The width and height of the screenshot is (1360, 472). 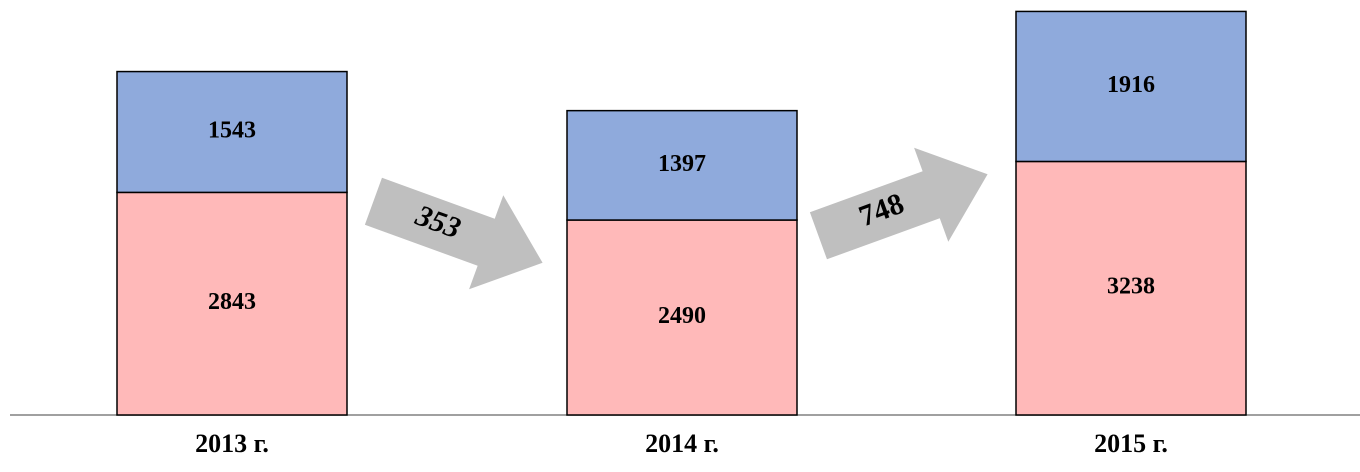 I want to click on data-label: 1397, so click(x=682, y=164).